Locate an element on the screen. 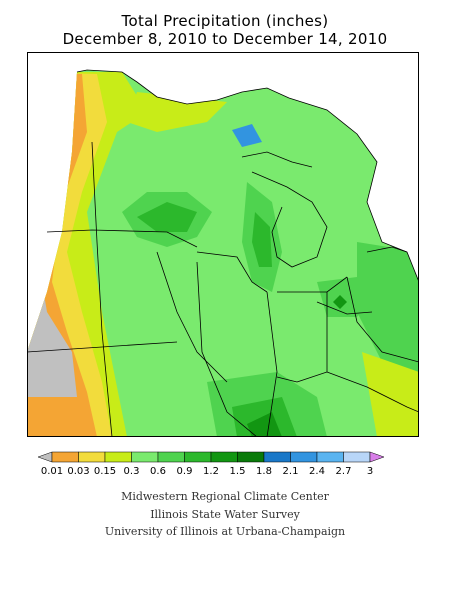 This screenshot has height=600, width=450. precip-zone-0.9-east is located at coordinates (388, 317).